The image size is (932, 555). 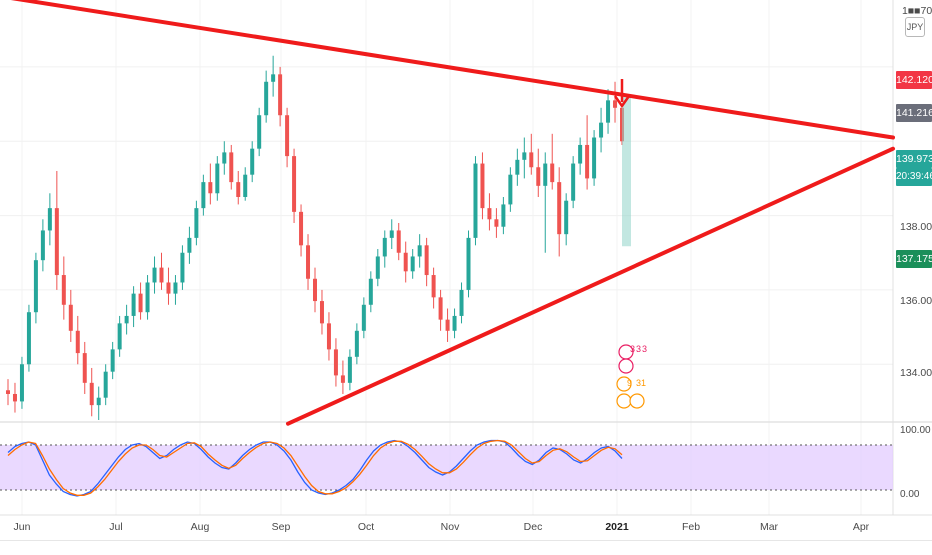 I want to click on event-badge-label: 31, so click(x=641, y=383).